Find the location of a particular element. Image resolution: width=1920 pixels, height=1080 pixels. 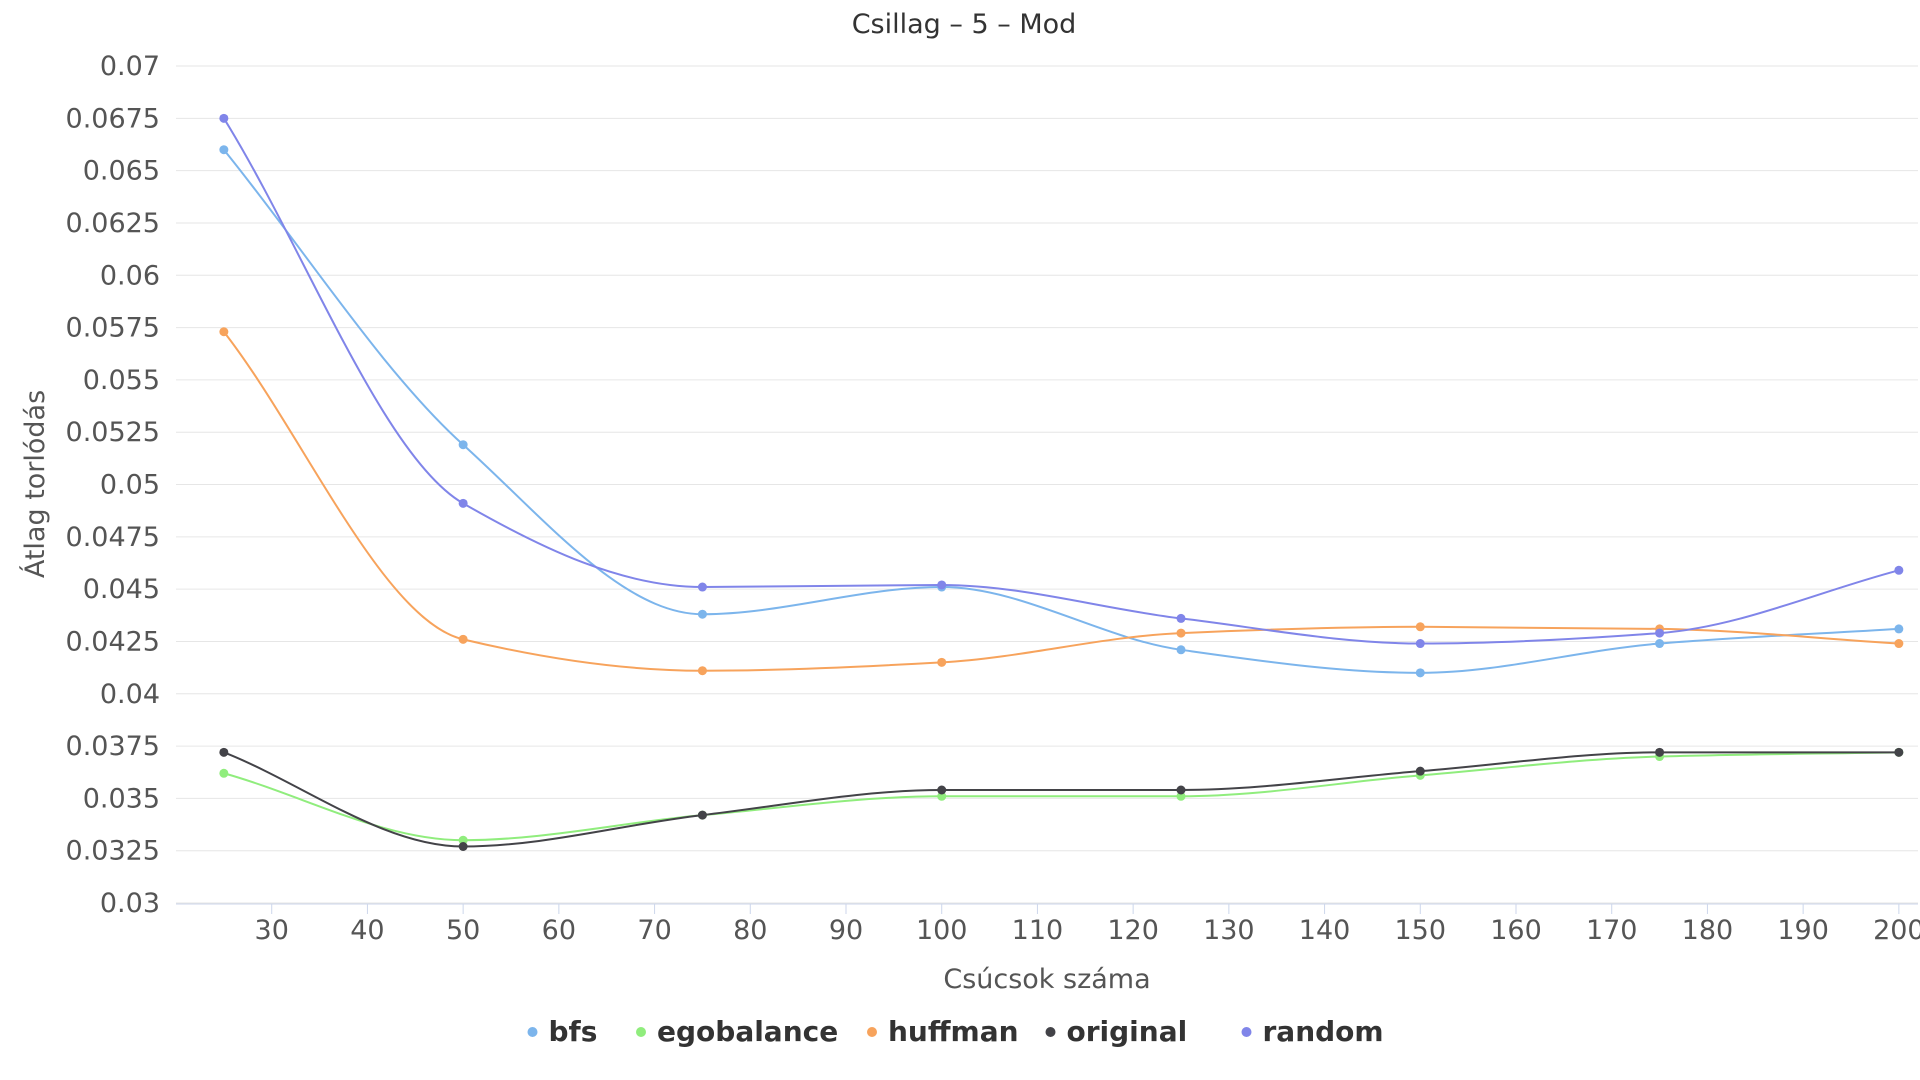

legend-label: egobalance is located at coordinates (747, 1031).